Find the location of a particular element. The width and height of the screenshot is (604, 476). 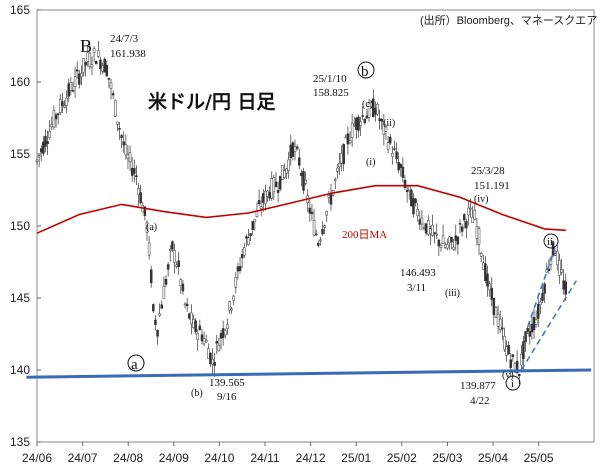

high-mar-value: 151.191 is located at coordinates (492, 186).